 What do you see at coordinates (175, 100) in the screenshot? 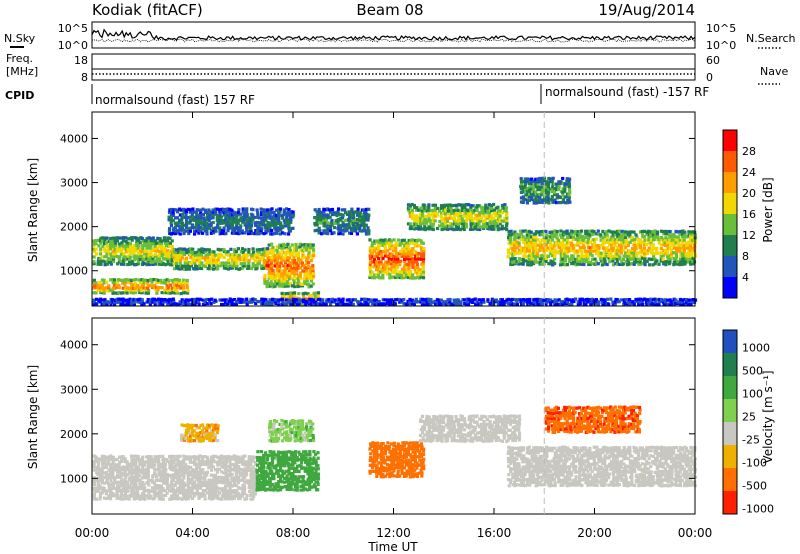
I see `cpid-segment-1: normalsound (fast) 157 RF` at bounding box center [175, 100].